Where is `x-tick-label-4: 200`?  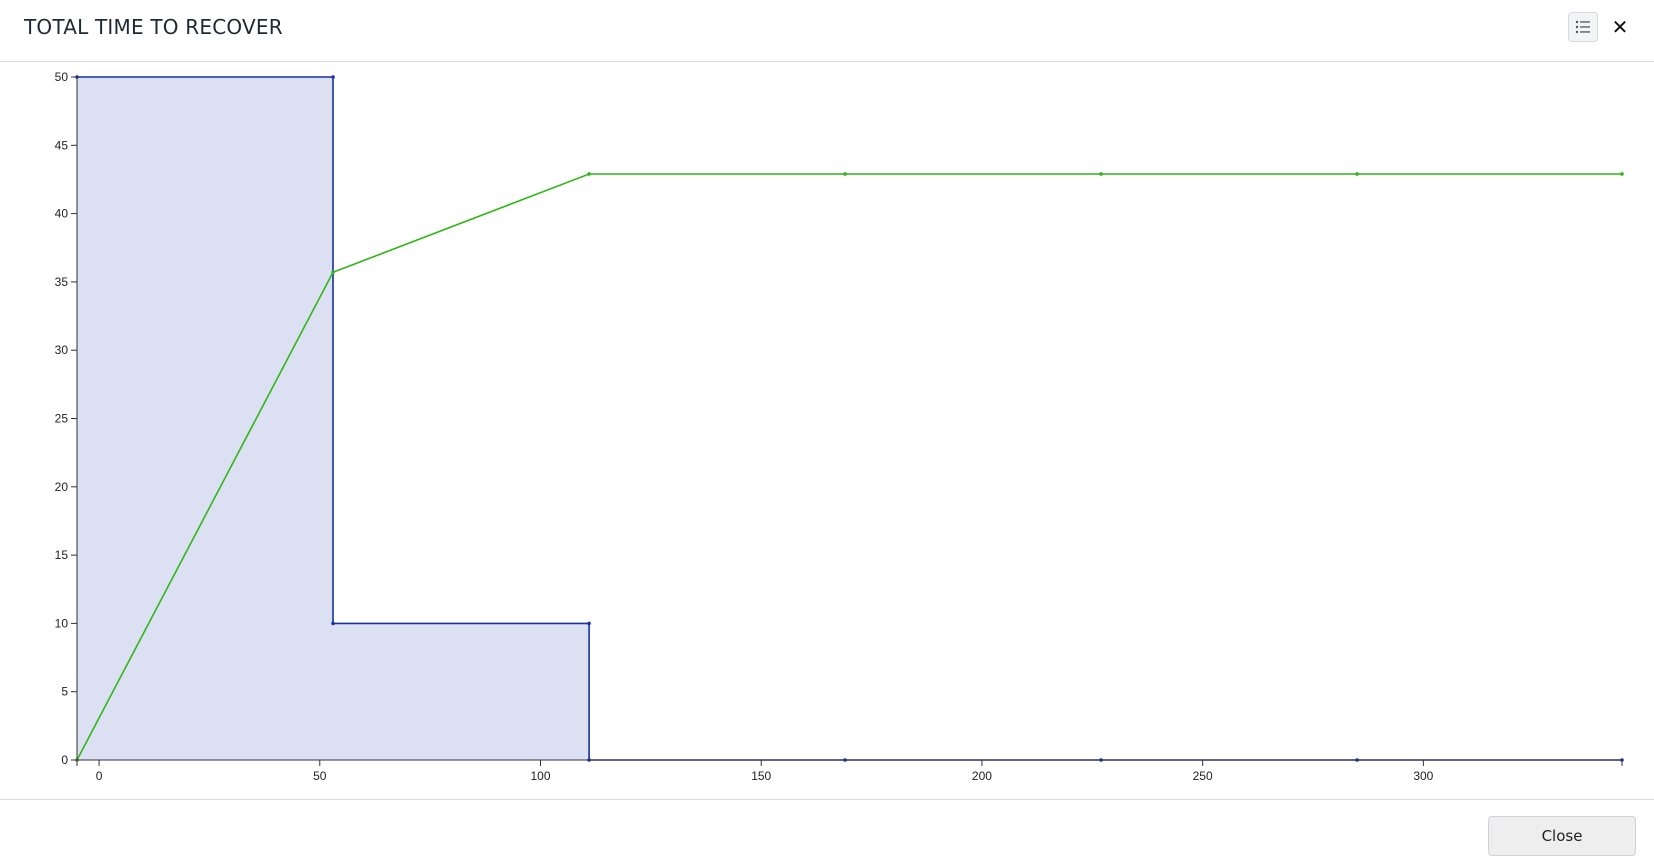 x-tick-label-4: 200 is located at coordinates (982, 776).